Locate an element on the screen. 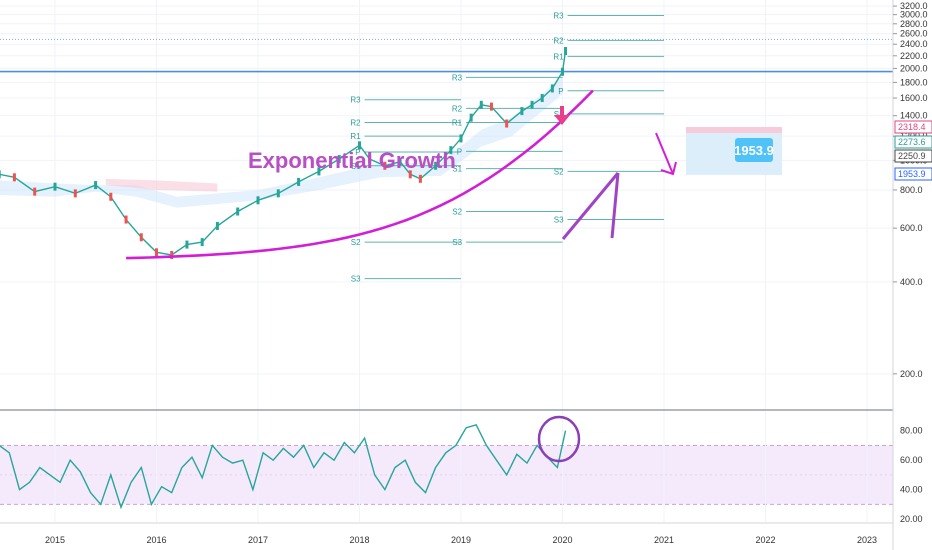 The width and height of the screenshot is (932, 550). y-tick-label: 2000.0 is located at coordinates (914, 68).